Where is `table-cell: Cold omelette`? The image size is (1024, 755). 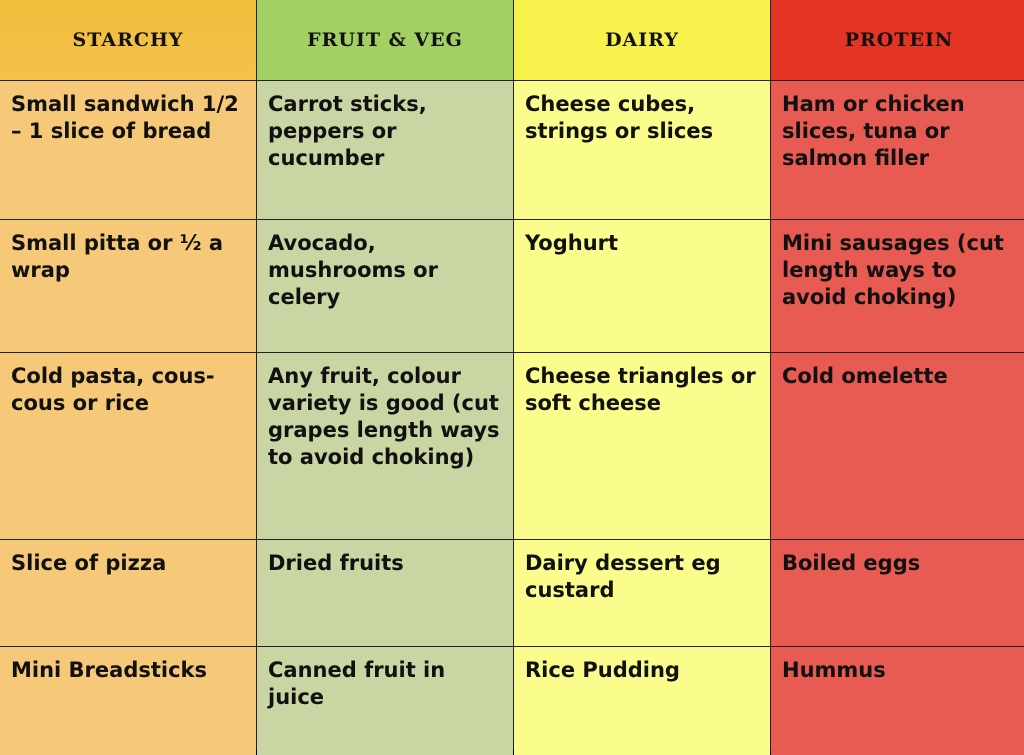 table-cell: Cold omelette is located at coordinates (897, 446).